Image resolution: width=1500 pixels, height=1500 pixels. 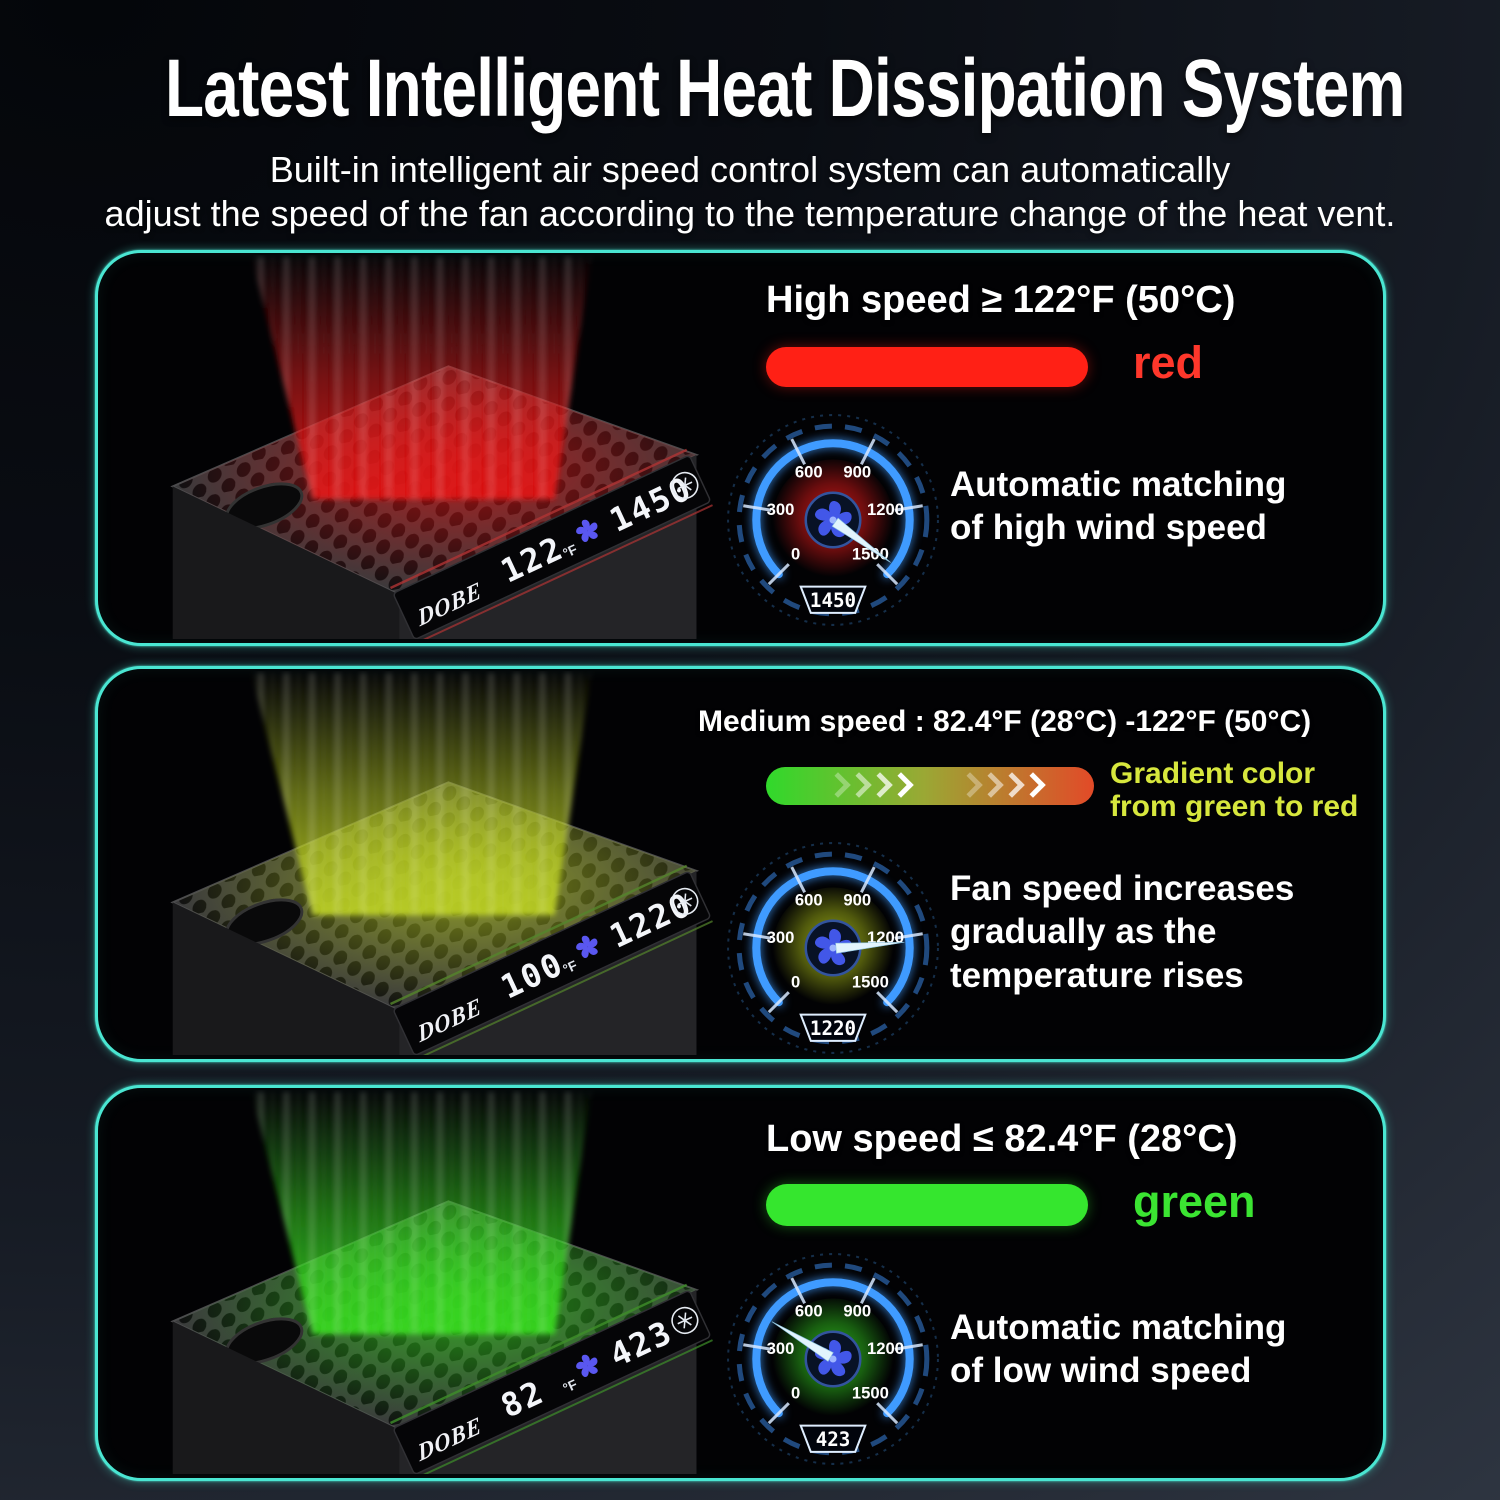 I want to click on led-display: DOBE 82 °F 423, so click(x=551, y=1378).